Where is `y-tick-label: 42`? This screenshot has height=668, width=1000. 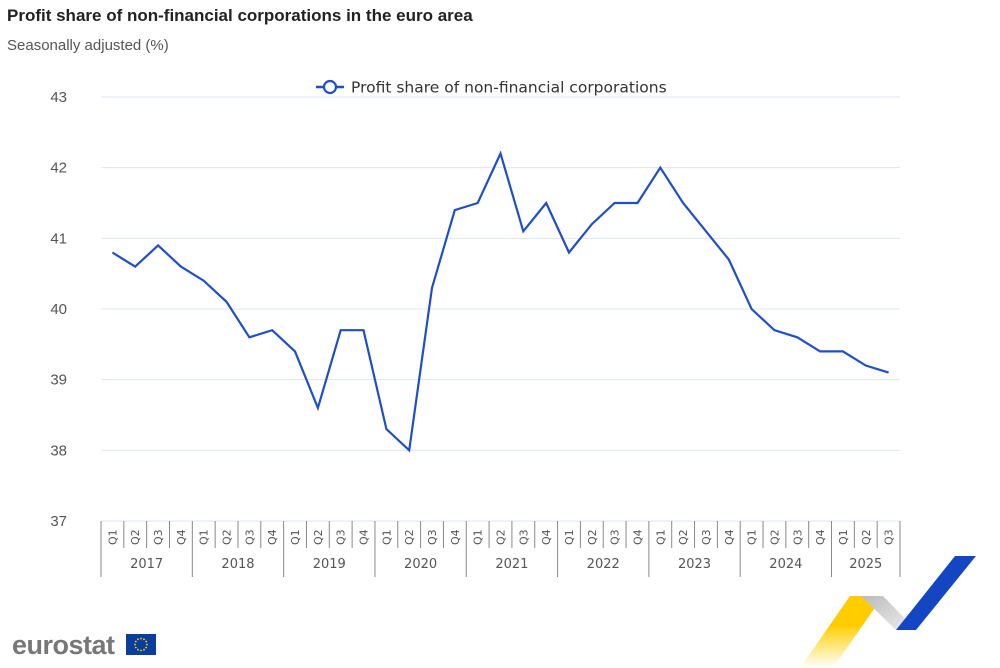
y-tick-label: 42 is located at coordinates (58, 168).